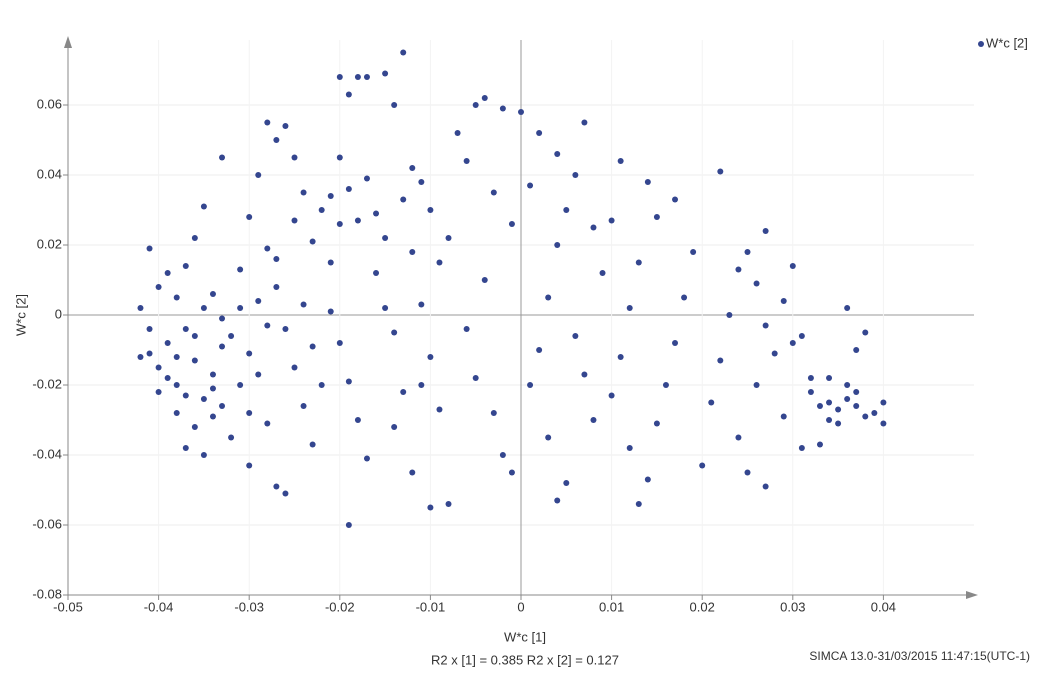  I want to click on y-tick-label: -0.04, so click(47, 453).